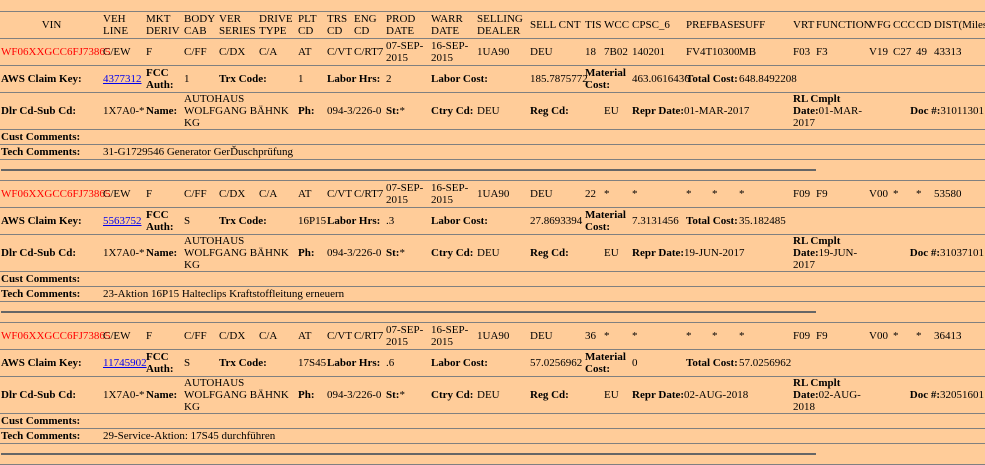 The height and width of the screenshot is (465, 985). I want to click on cell-cd: 49, so click(924, 52).